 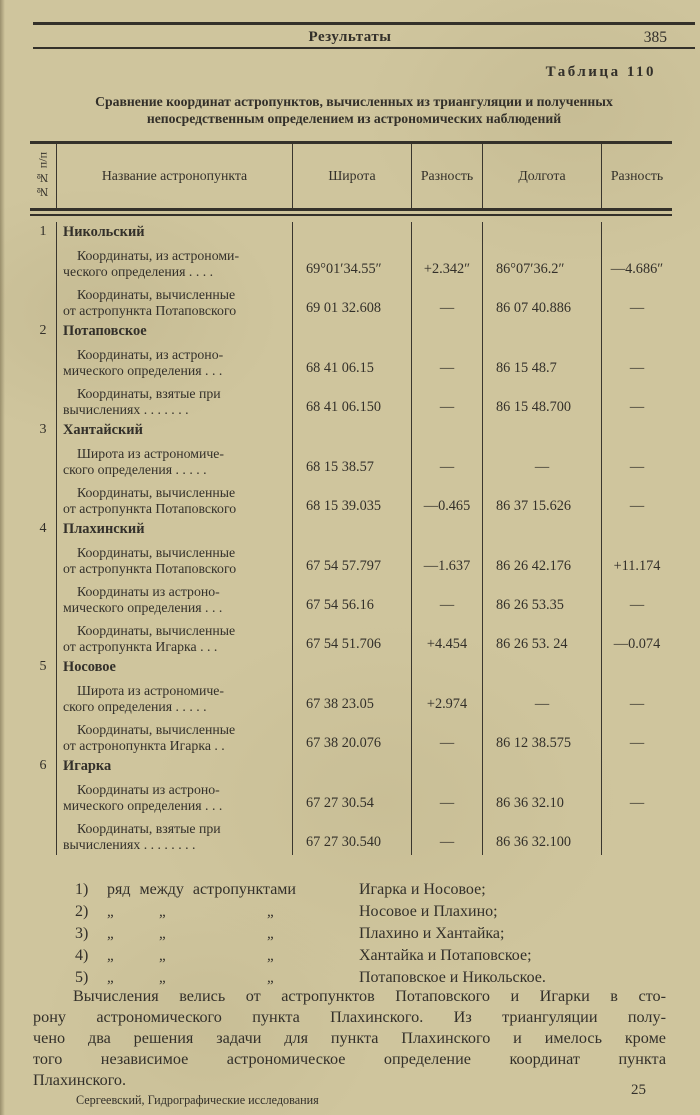 I want to click on header-difference-2: Разность, so click(x=636, y=176).